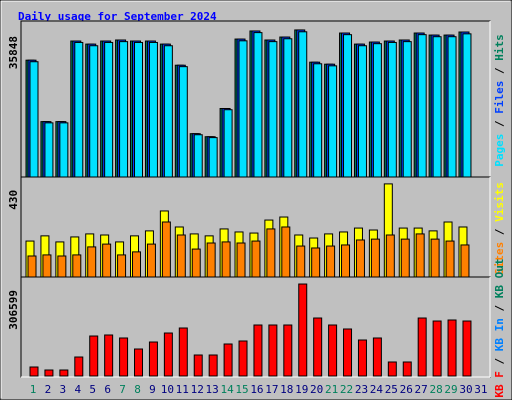  I want to click on legend-entry: Hits, so click(499, 47).